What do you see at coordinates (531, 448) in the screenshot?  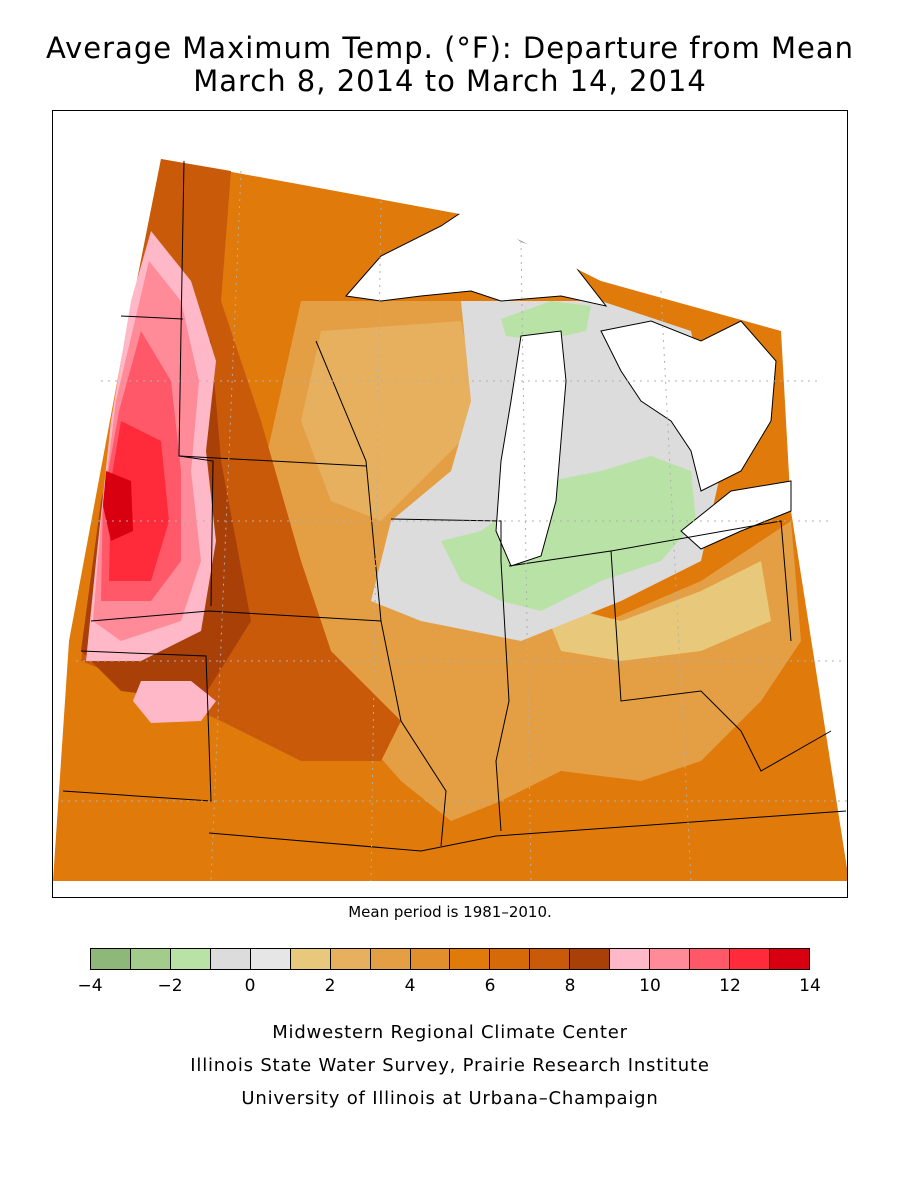 I see `lake-michigan` at bounding box center [531, 448].